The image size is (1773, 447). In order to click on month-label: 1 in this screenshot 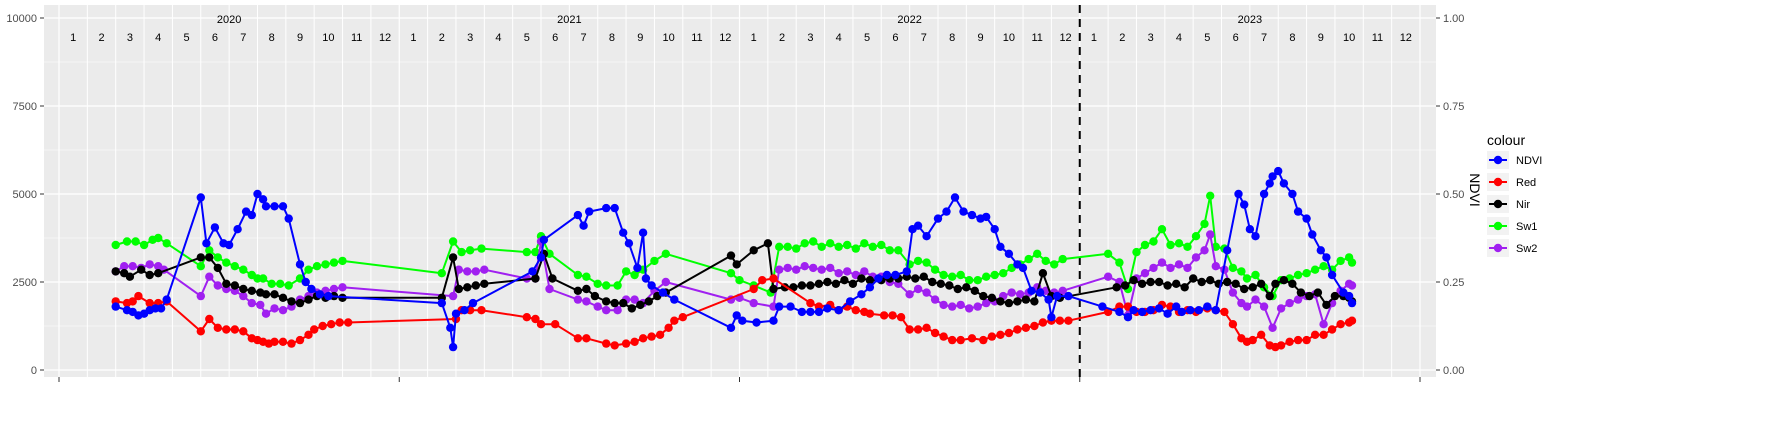, I will do `click(754, 38)`.